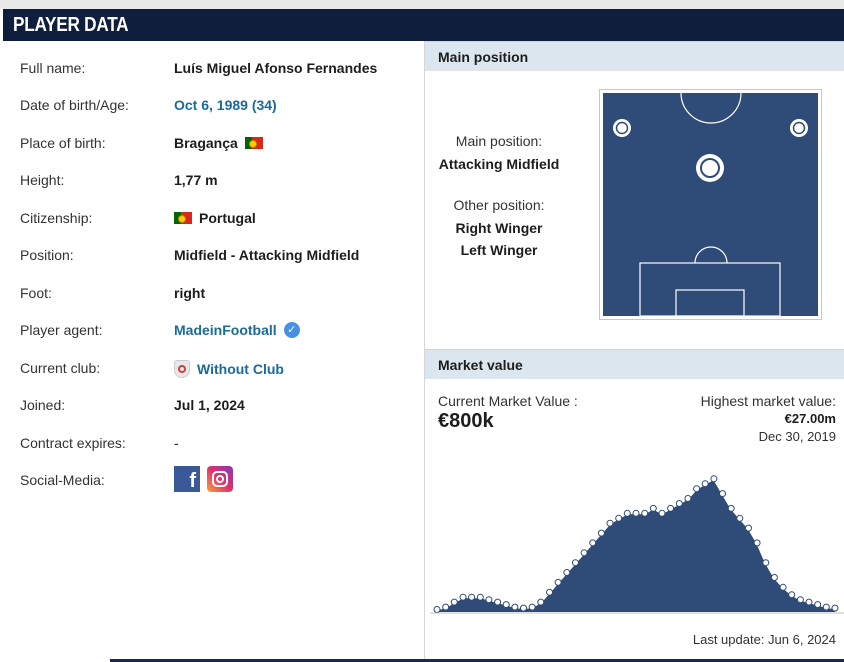 This screenshot has width=844, height=662. Describe the element at coordinates (212, 68) in the screenshot. I see `row-full-name: Full name: Luís Miguel Afonso Fernandes` at that location.